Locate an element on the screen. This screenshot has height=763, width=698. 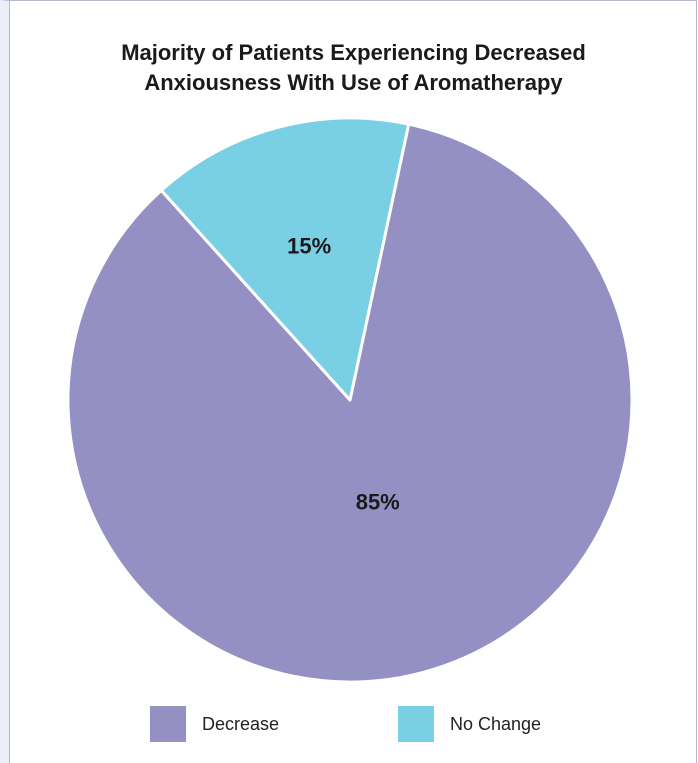
legend: Decrease No Change is located at coordinates (349, 724).